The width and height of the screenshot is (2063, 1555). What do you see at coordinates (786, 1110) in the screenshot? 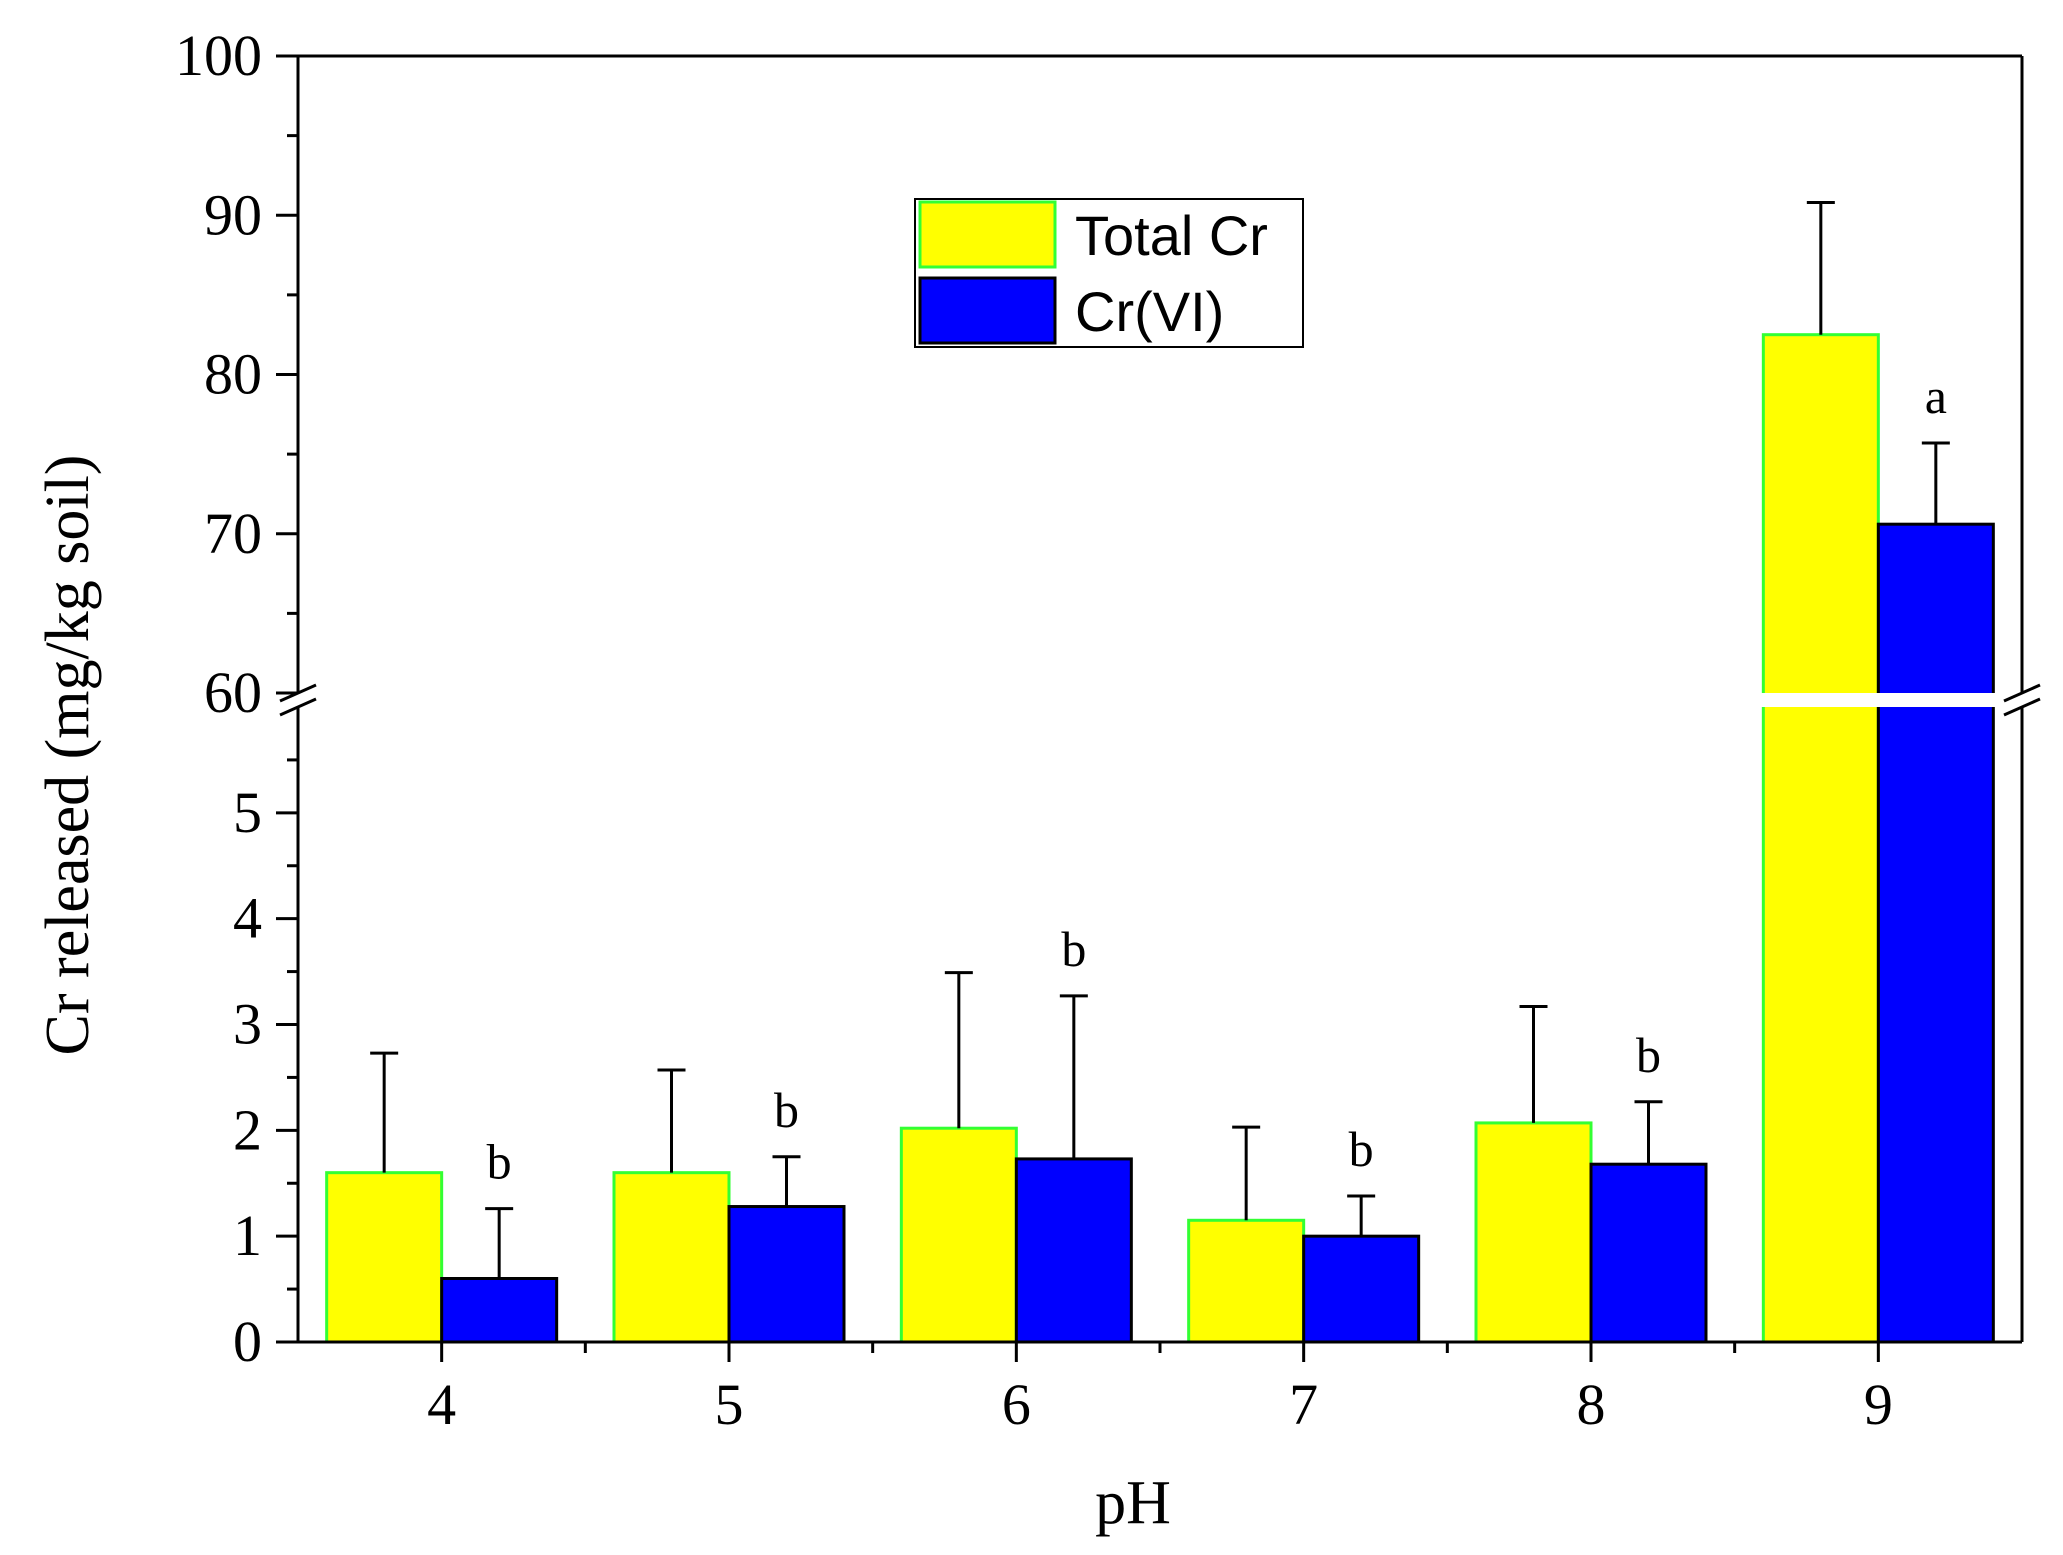
I see `significance-label-ph5: b` at bounding box center [786, 1110].